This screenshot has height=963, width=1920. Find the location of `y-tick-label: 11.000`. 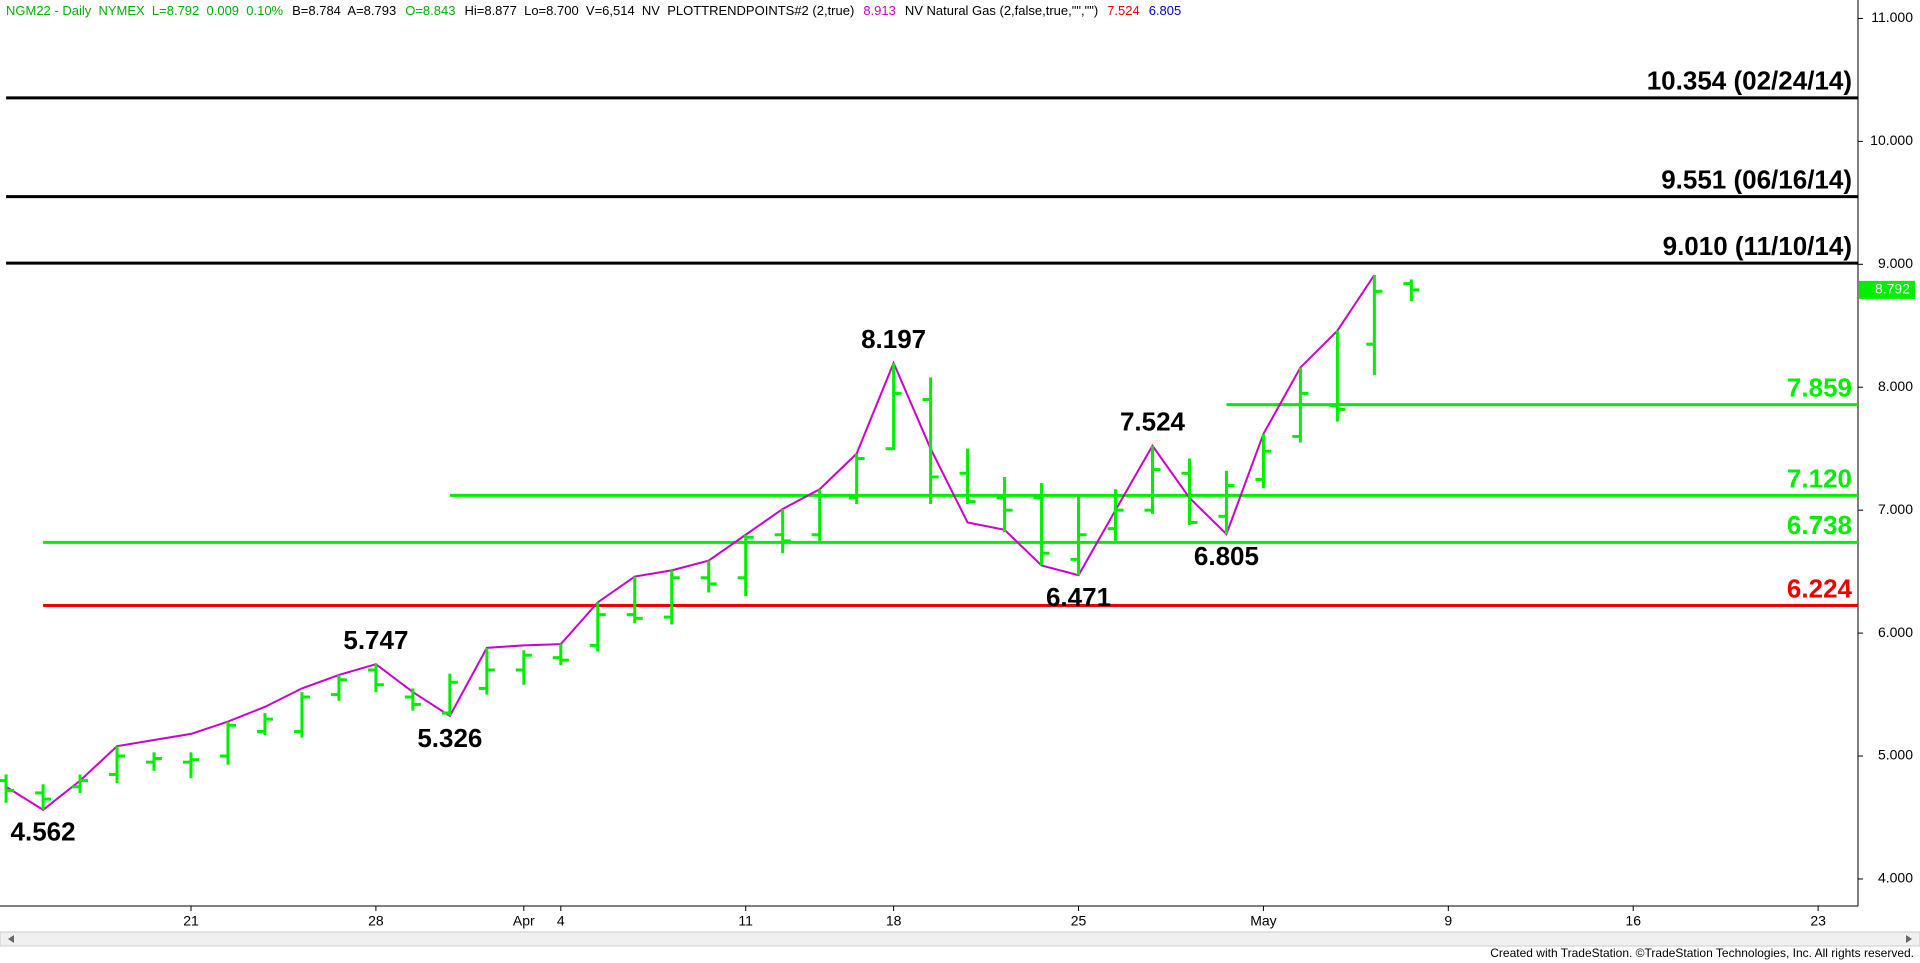

y-tick-label: 11.000 is located at coordinates (1892, 17).